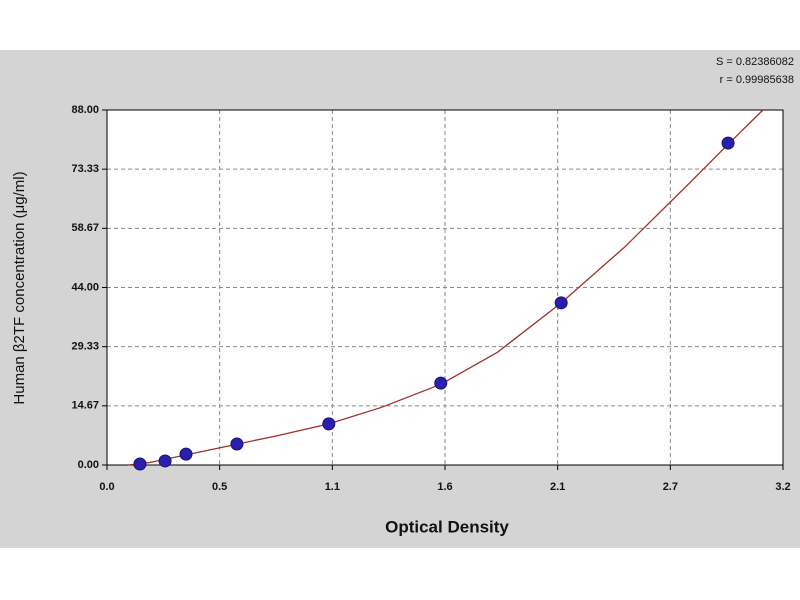 This screenshot has height=600, width=800. Describe the element at coordinates (19, 287) in the screenshot. I see `y-axis-label: Human β2TF concentration (μg/ml)` at that location.